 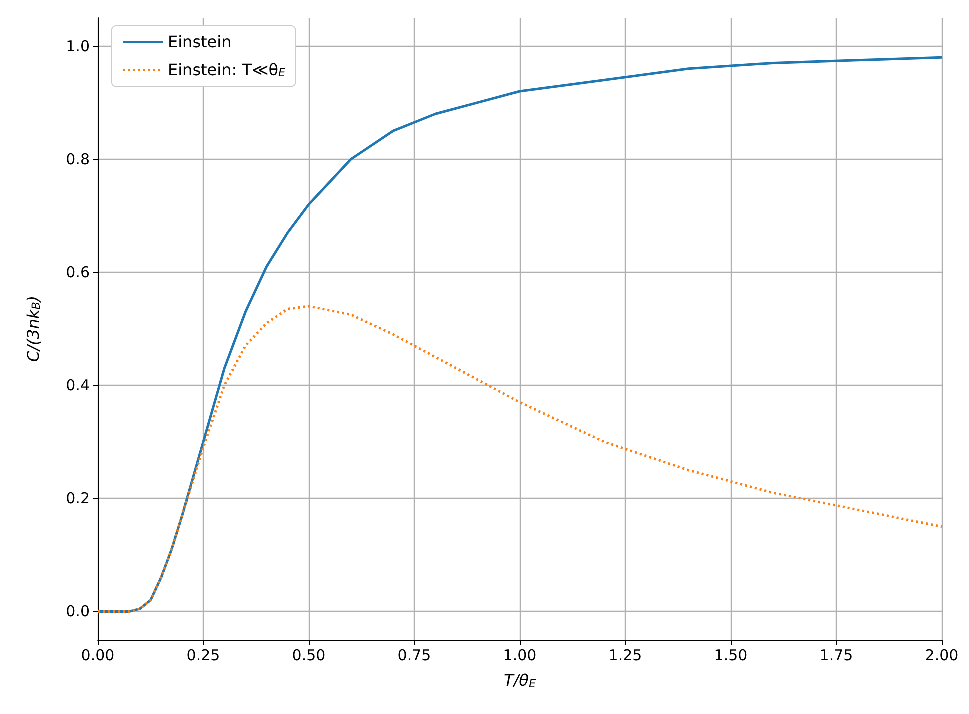 What do you see at coordinates (203, 655) in the screenshot?
I see `x-tick-label: 0.25` at bounding box center [203, 655].